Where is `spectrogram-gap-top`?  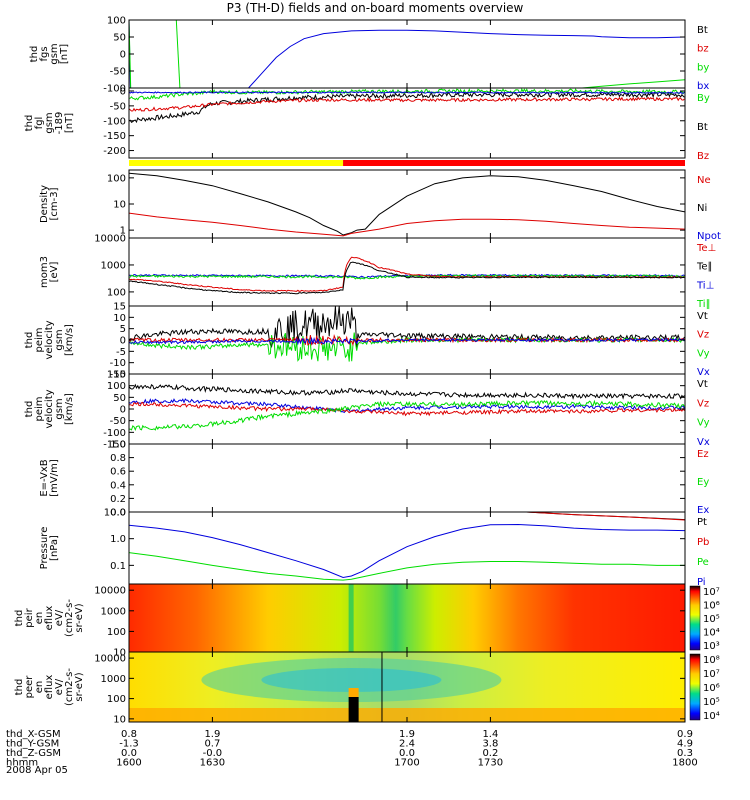
spectrogram-gap-top is located at coordinates (353, 692).